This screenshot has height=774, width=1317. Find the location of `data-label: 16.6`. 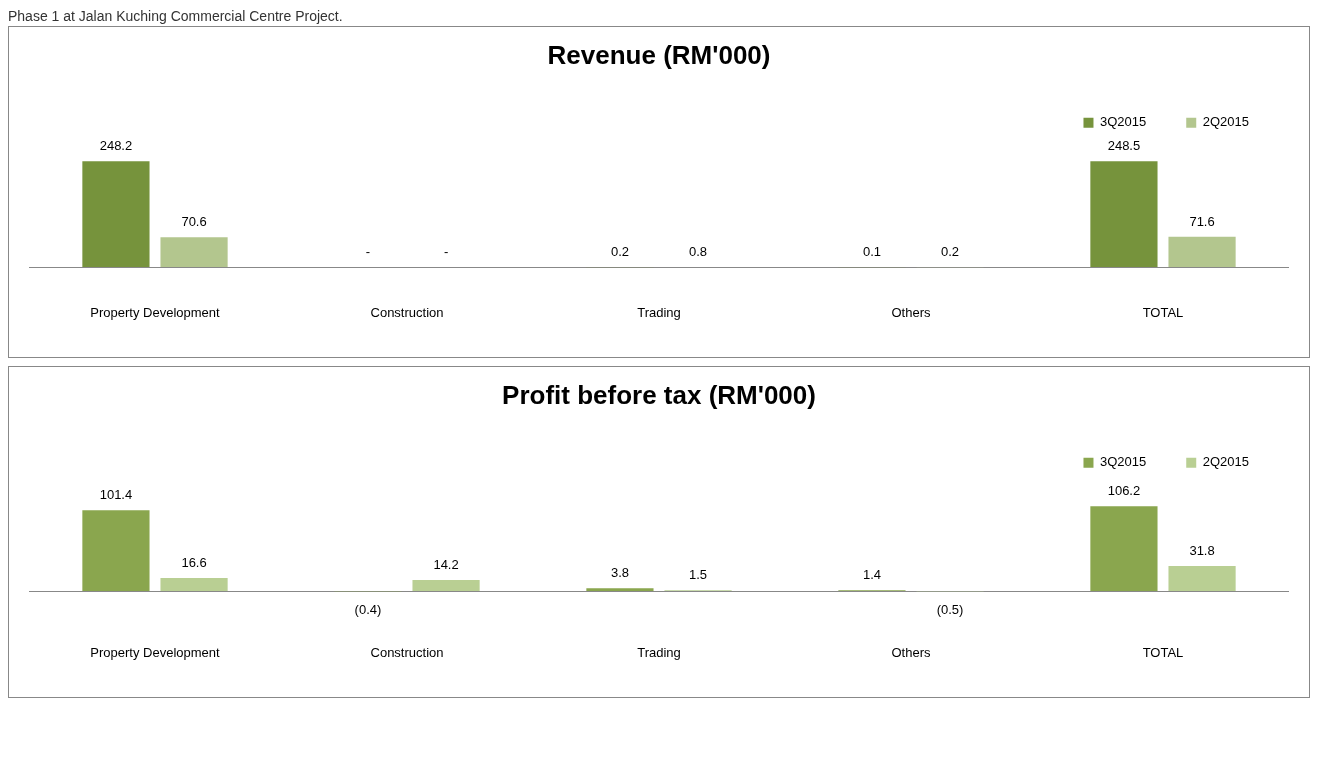

data-label: 16.6 is located at coordinates (194, 563).